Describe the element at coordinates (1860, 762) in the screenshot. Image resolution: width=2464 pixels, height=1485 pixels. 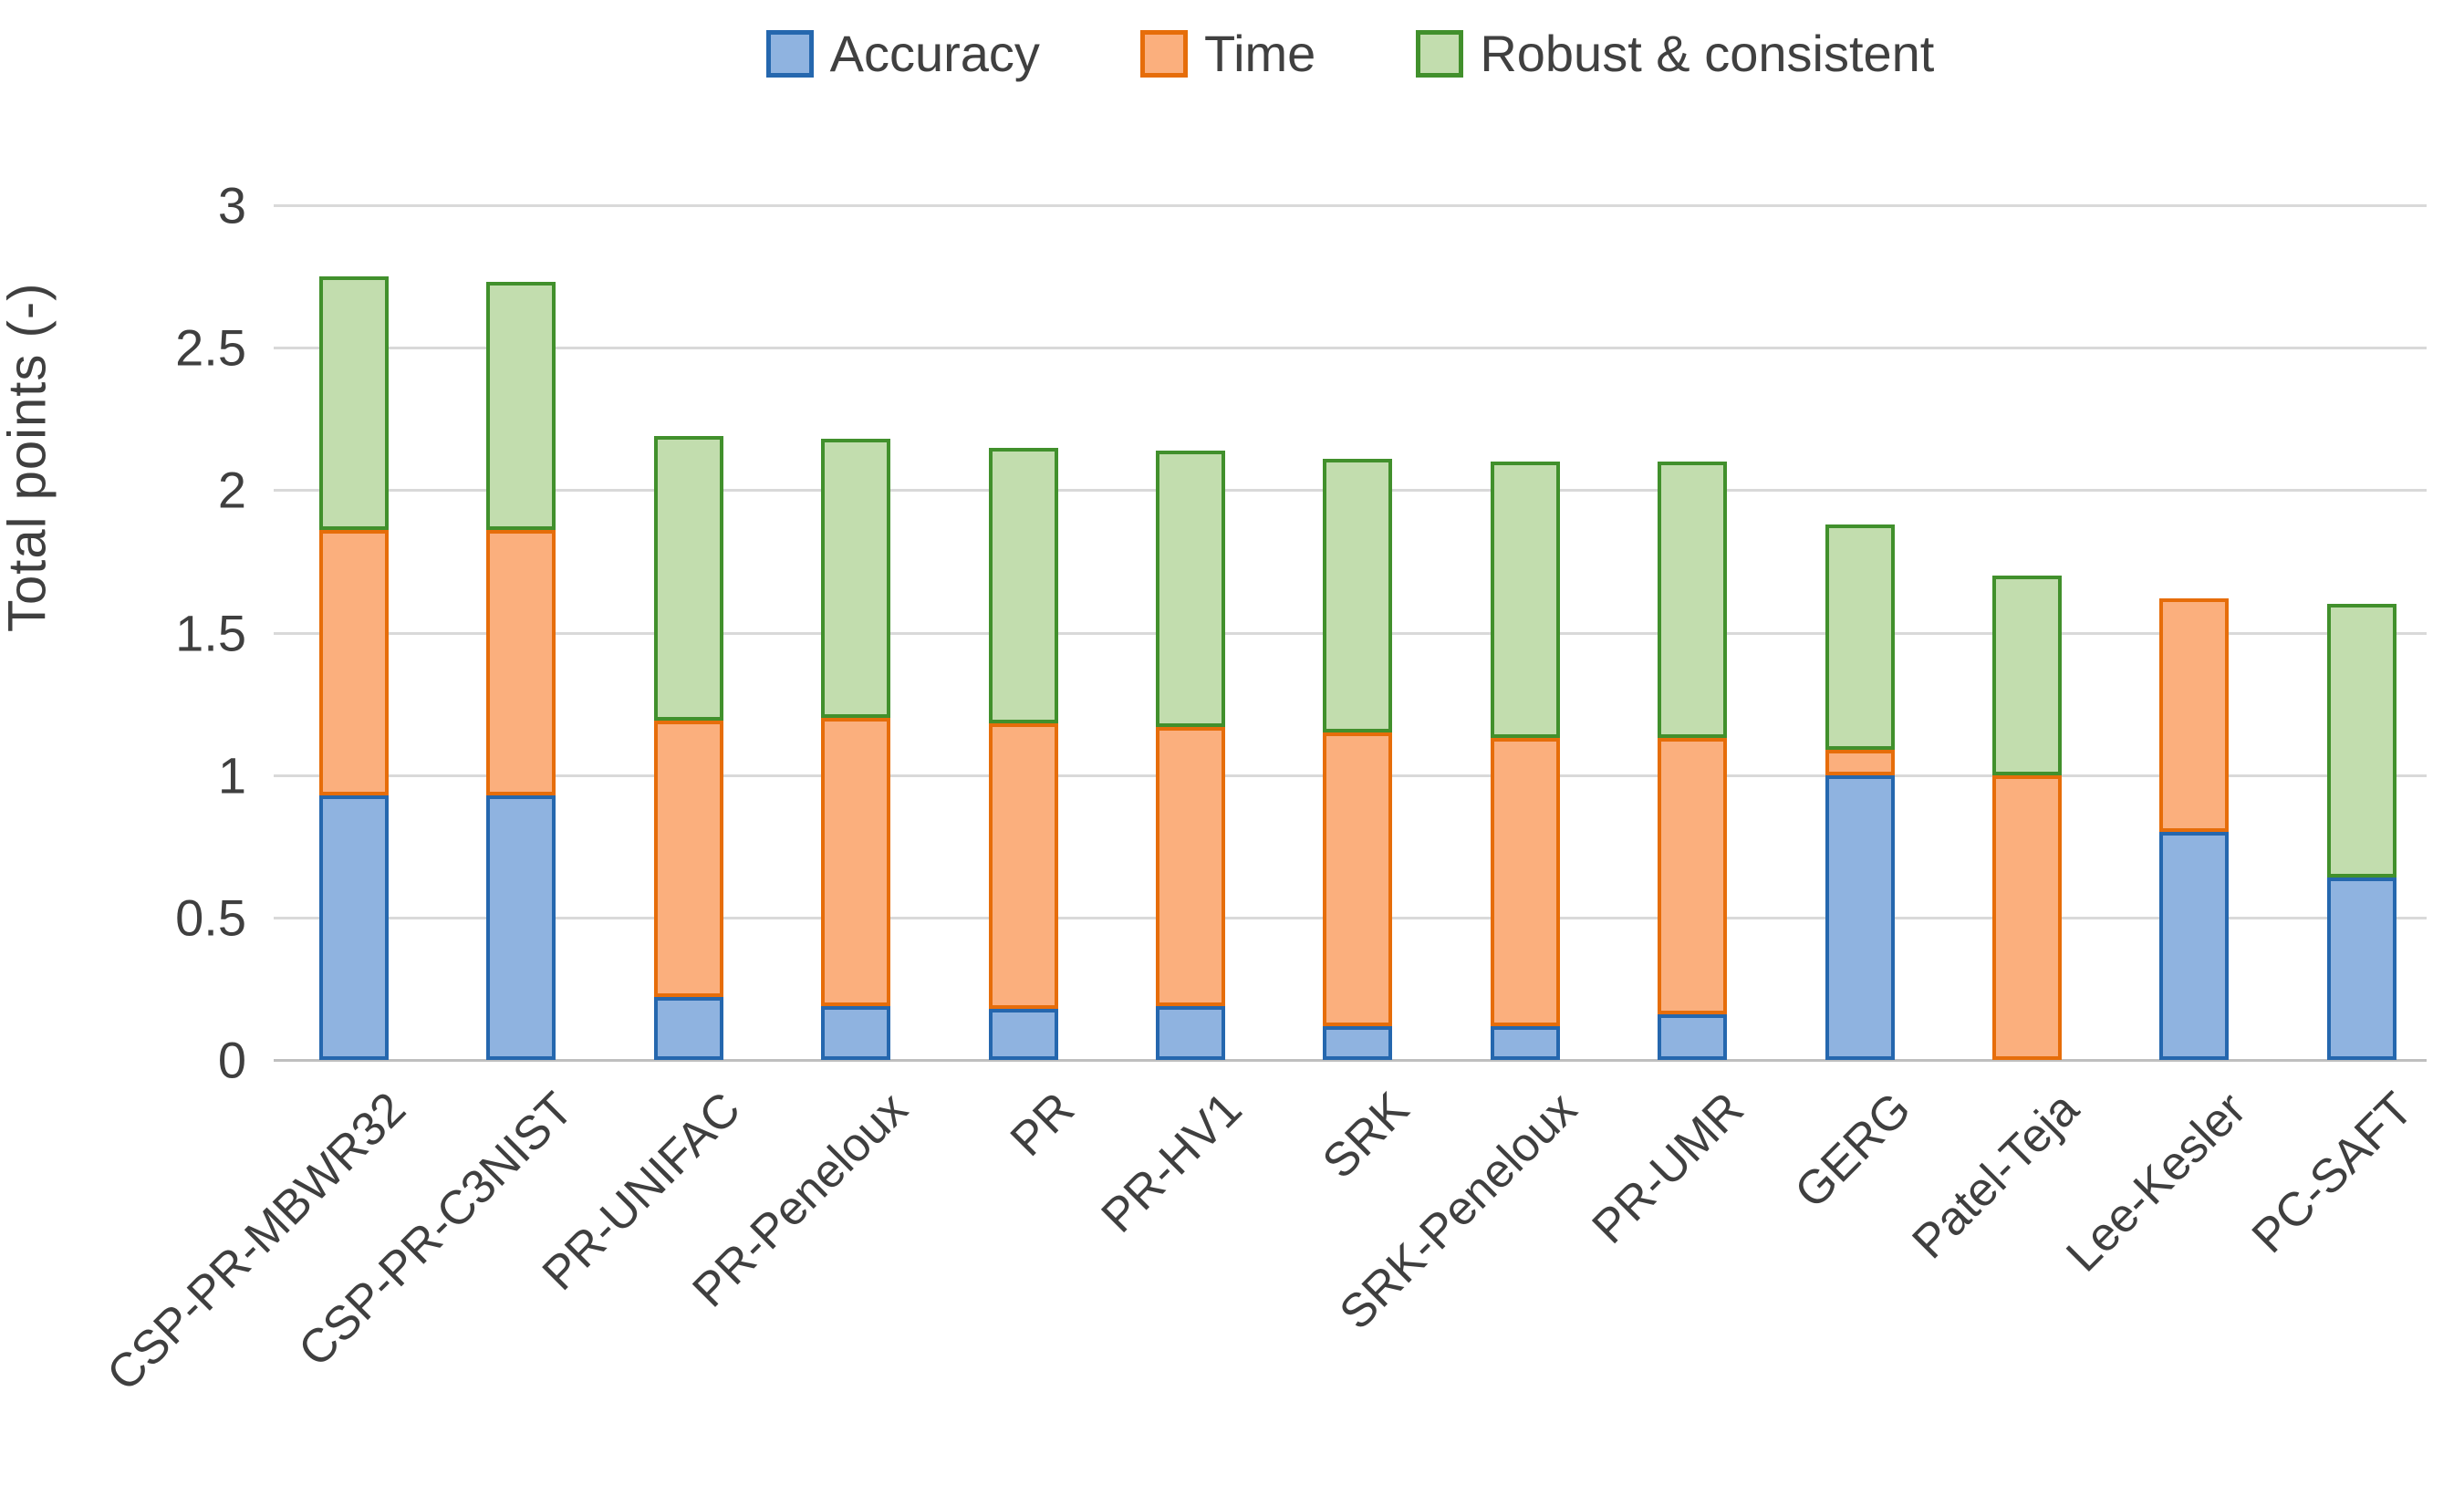
I see `bar-segment-time-gerg` at that location.